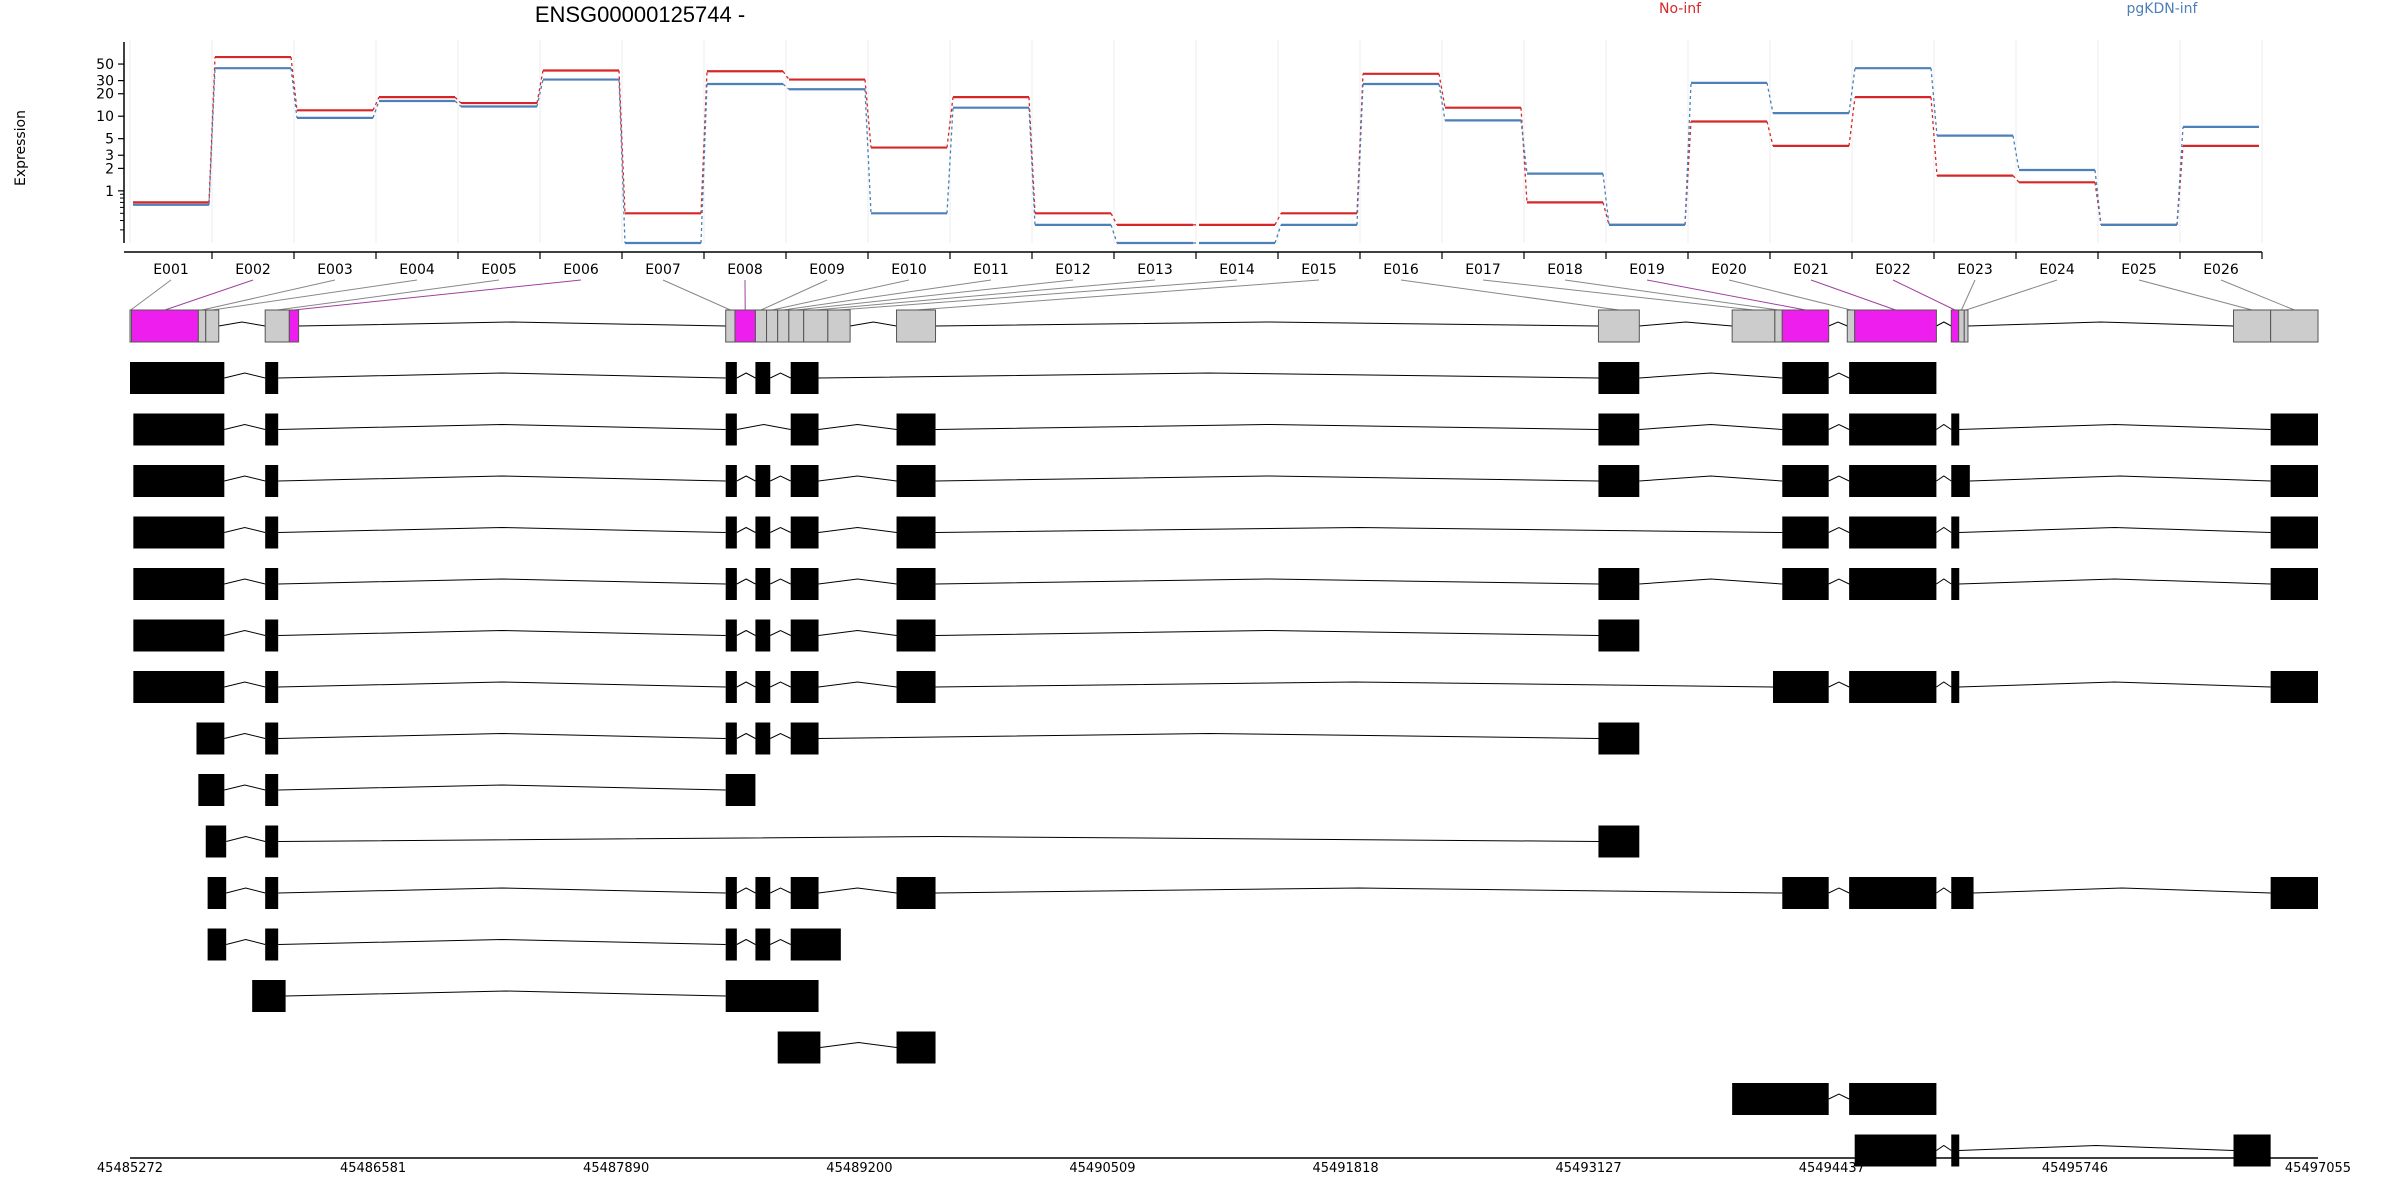  Describe the element at coordinates (109, 140) in the screenshot. I see `y-tick-label: 5` at that location.